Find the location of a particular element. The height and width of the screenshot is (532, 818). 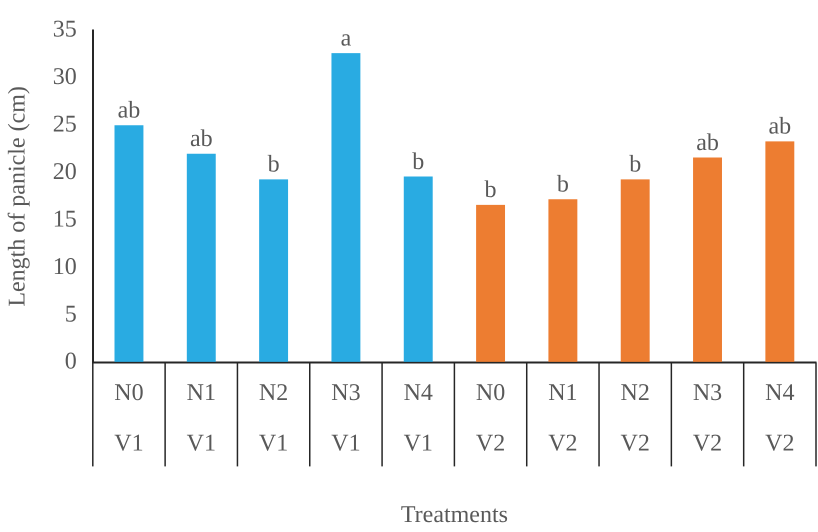

x-tick-label: N0 V2 is located at coordinates (491, 418).